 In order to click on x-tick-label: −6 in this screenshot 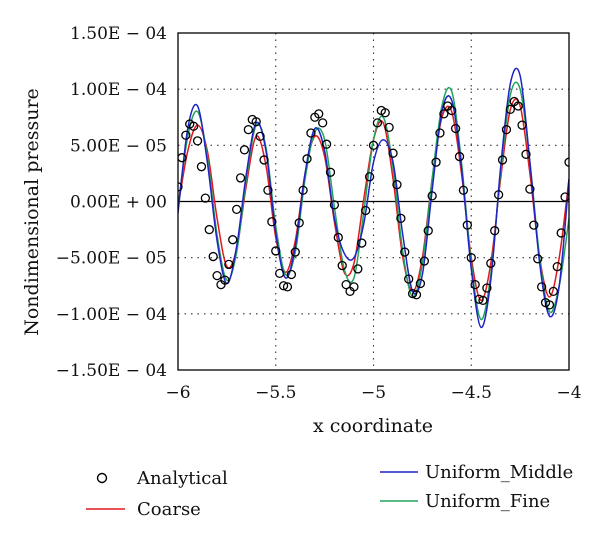, I will do `click(177, 393)`.